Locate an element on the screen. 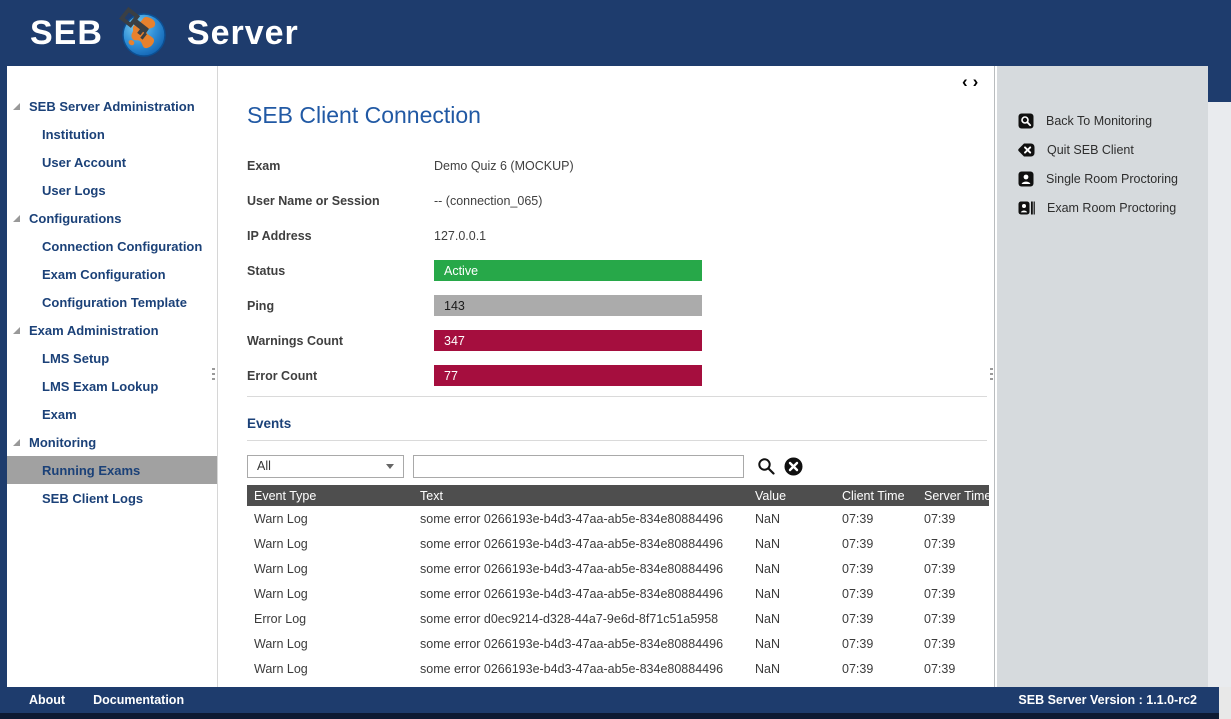  sidebar-section-seb-server-administration: SEB Server Administration is located at coordinates (112, 106).